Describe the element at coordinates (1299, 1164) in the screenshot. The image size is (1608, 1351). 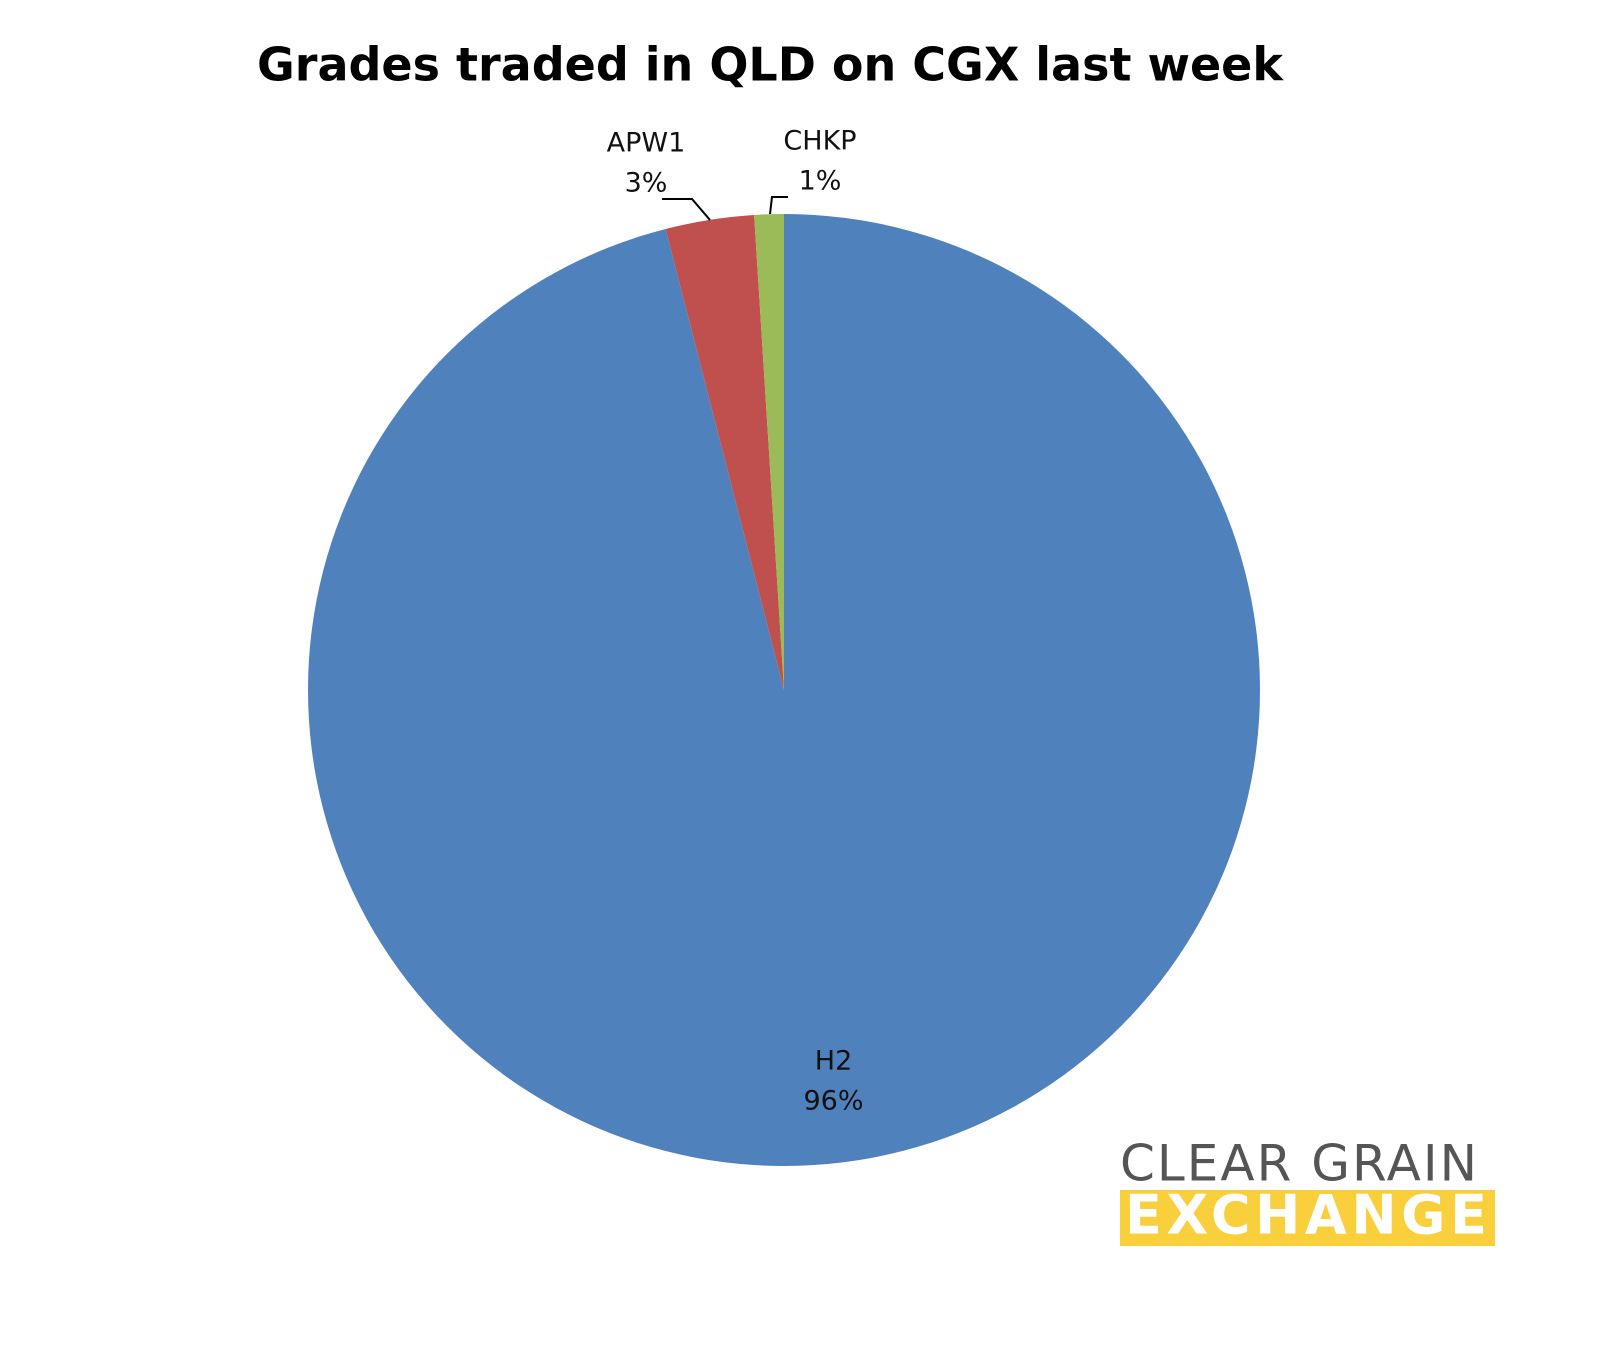
I see `logo-line1: CLEAR GRAIN` at that location.